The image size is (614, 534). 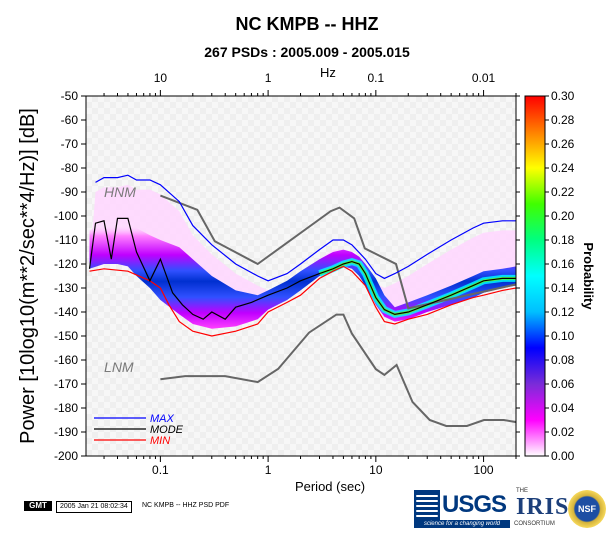 I want to click on usgs-wordmark: USGS, so click(x=474, y=504).